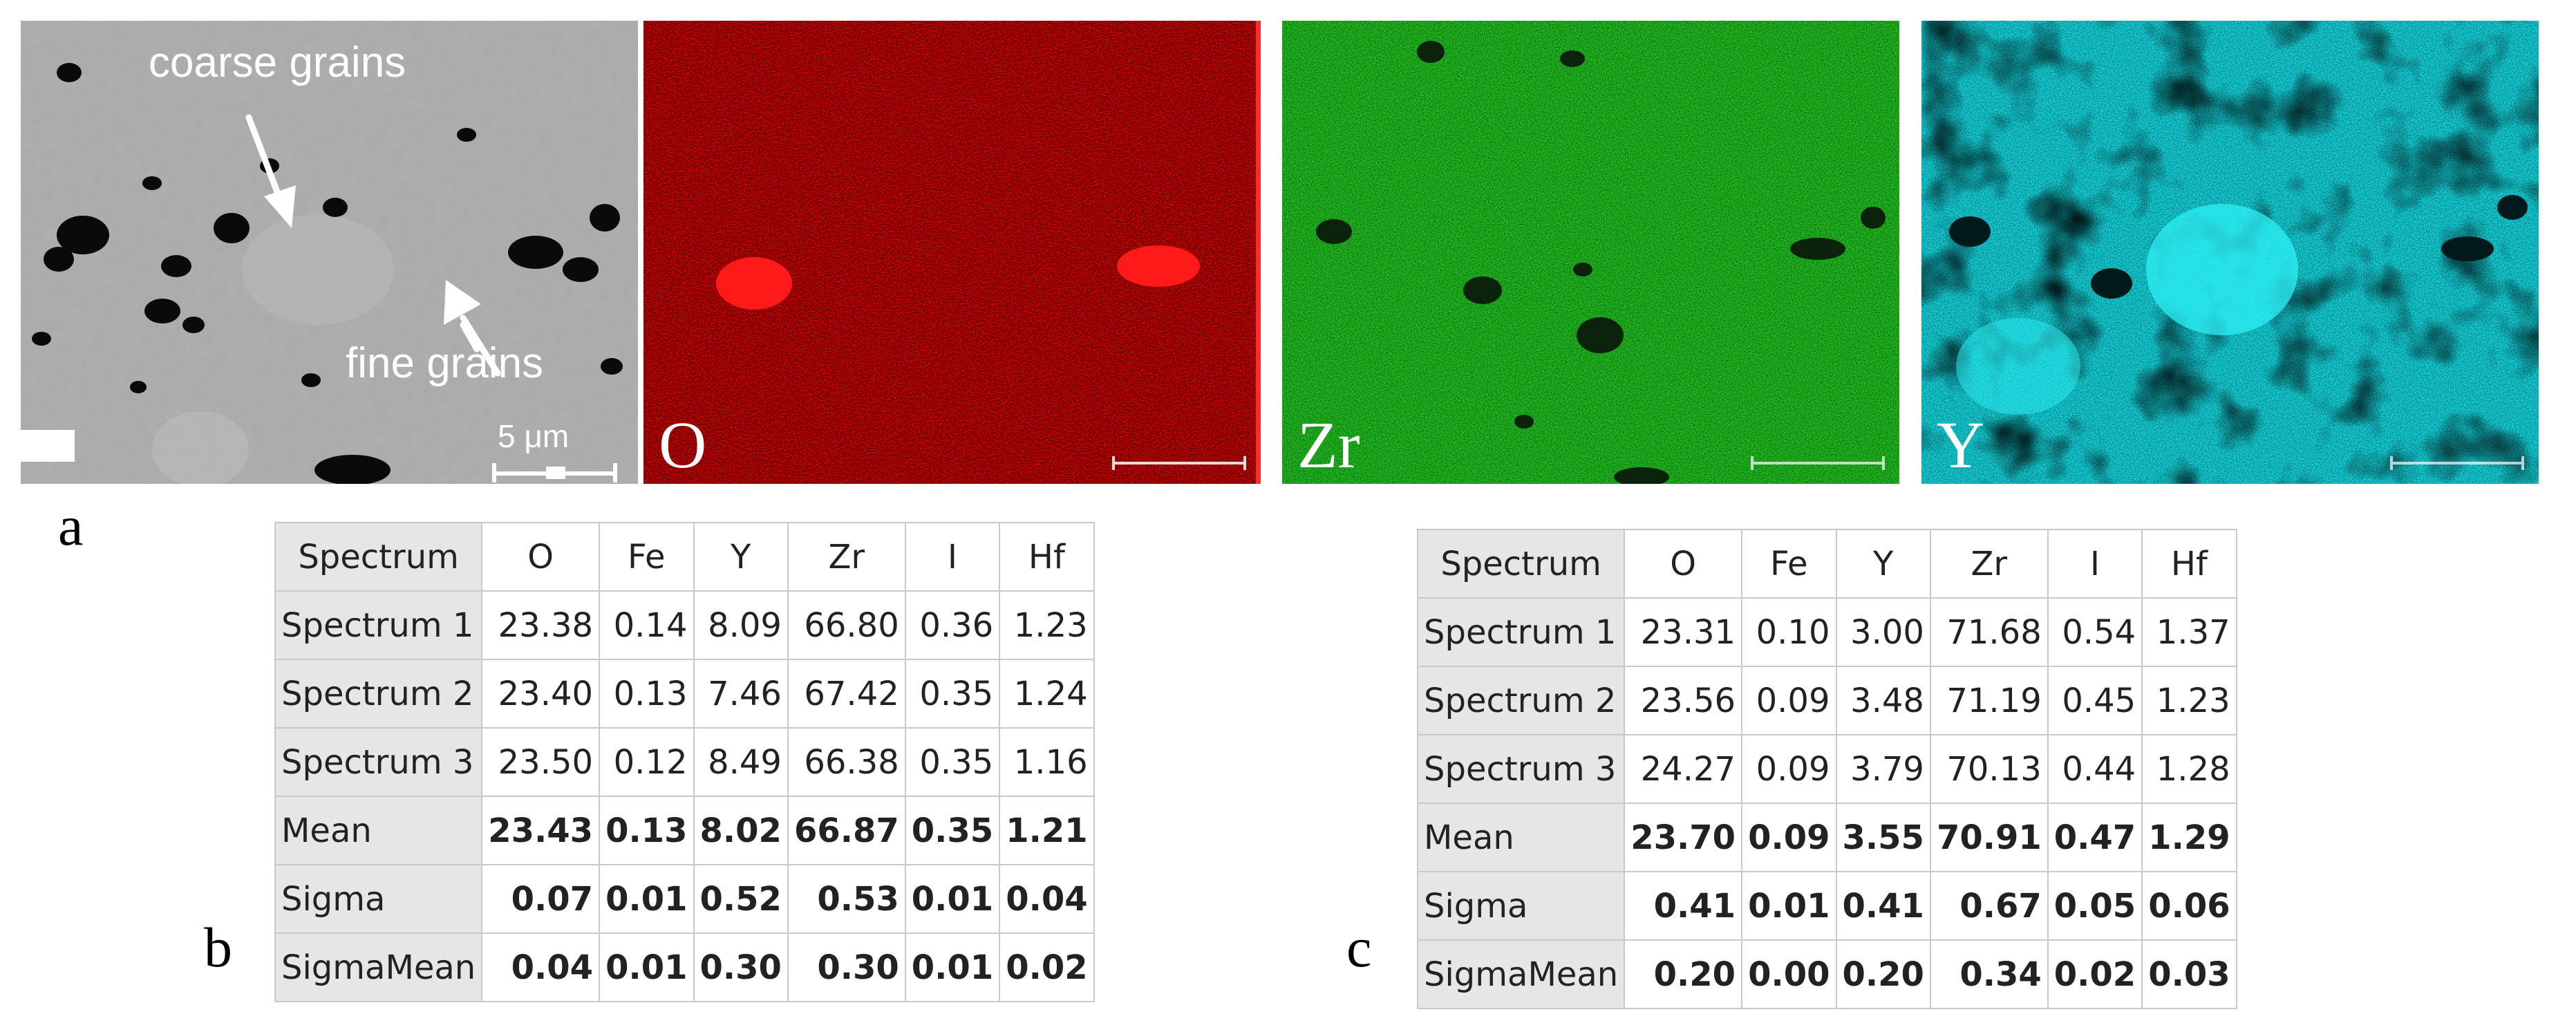  Describe the element at coordinates (1826, 838) in the screenshot. I see `table-row: Mean 23.70 0.09 3.55 70.91 0.47 1.29` at that location.